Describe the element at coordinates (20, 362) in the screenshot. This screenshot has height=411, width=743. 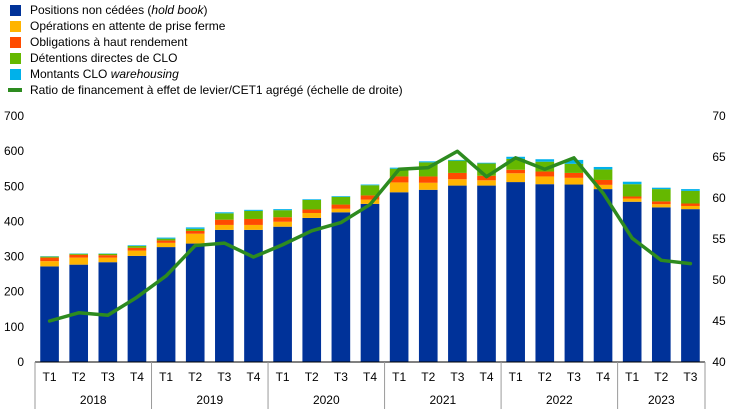
I see `left-tick-label: 0` at that location.